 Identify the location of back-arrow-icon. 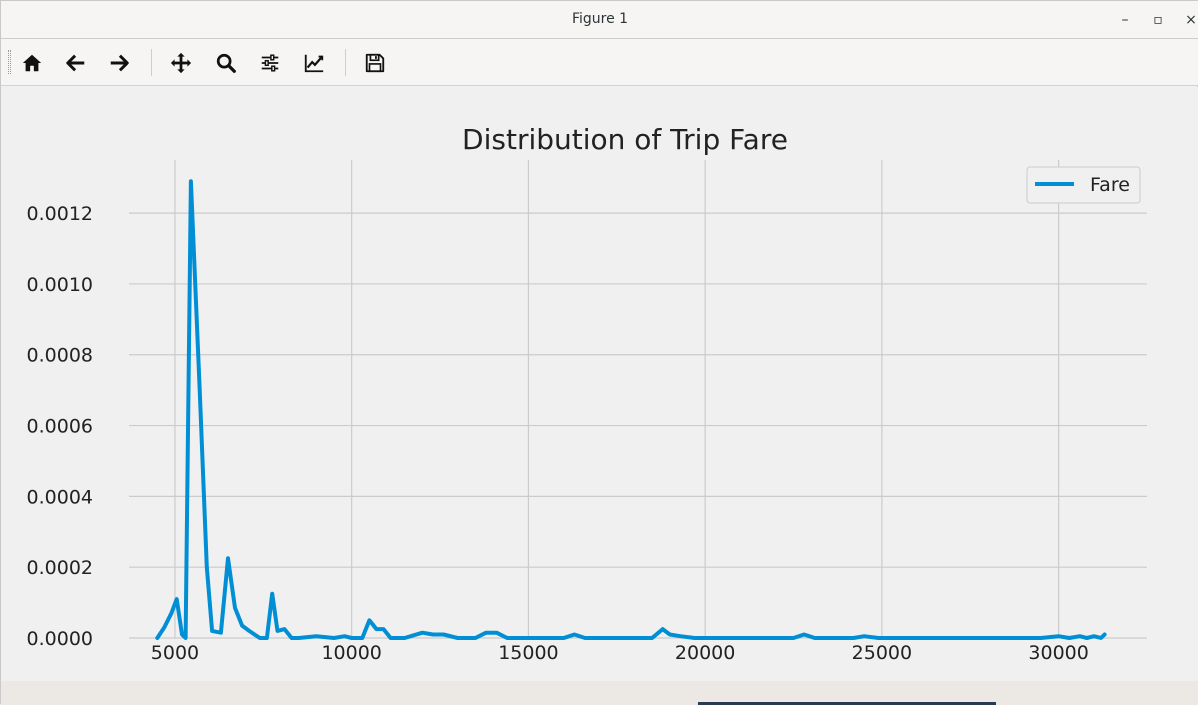
(75, 63).